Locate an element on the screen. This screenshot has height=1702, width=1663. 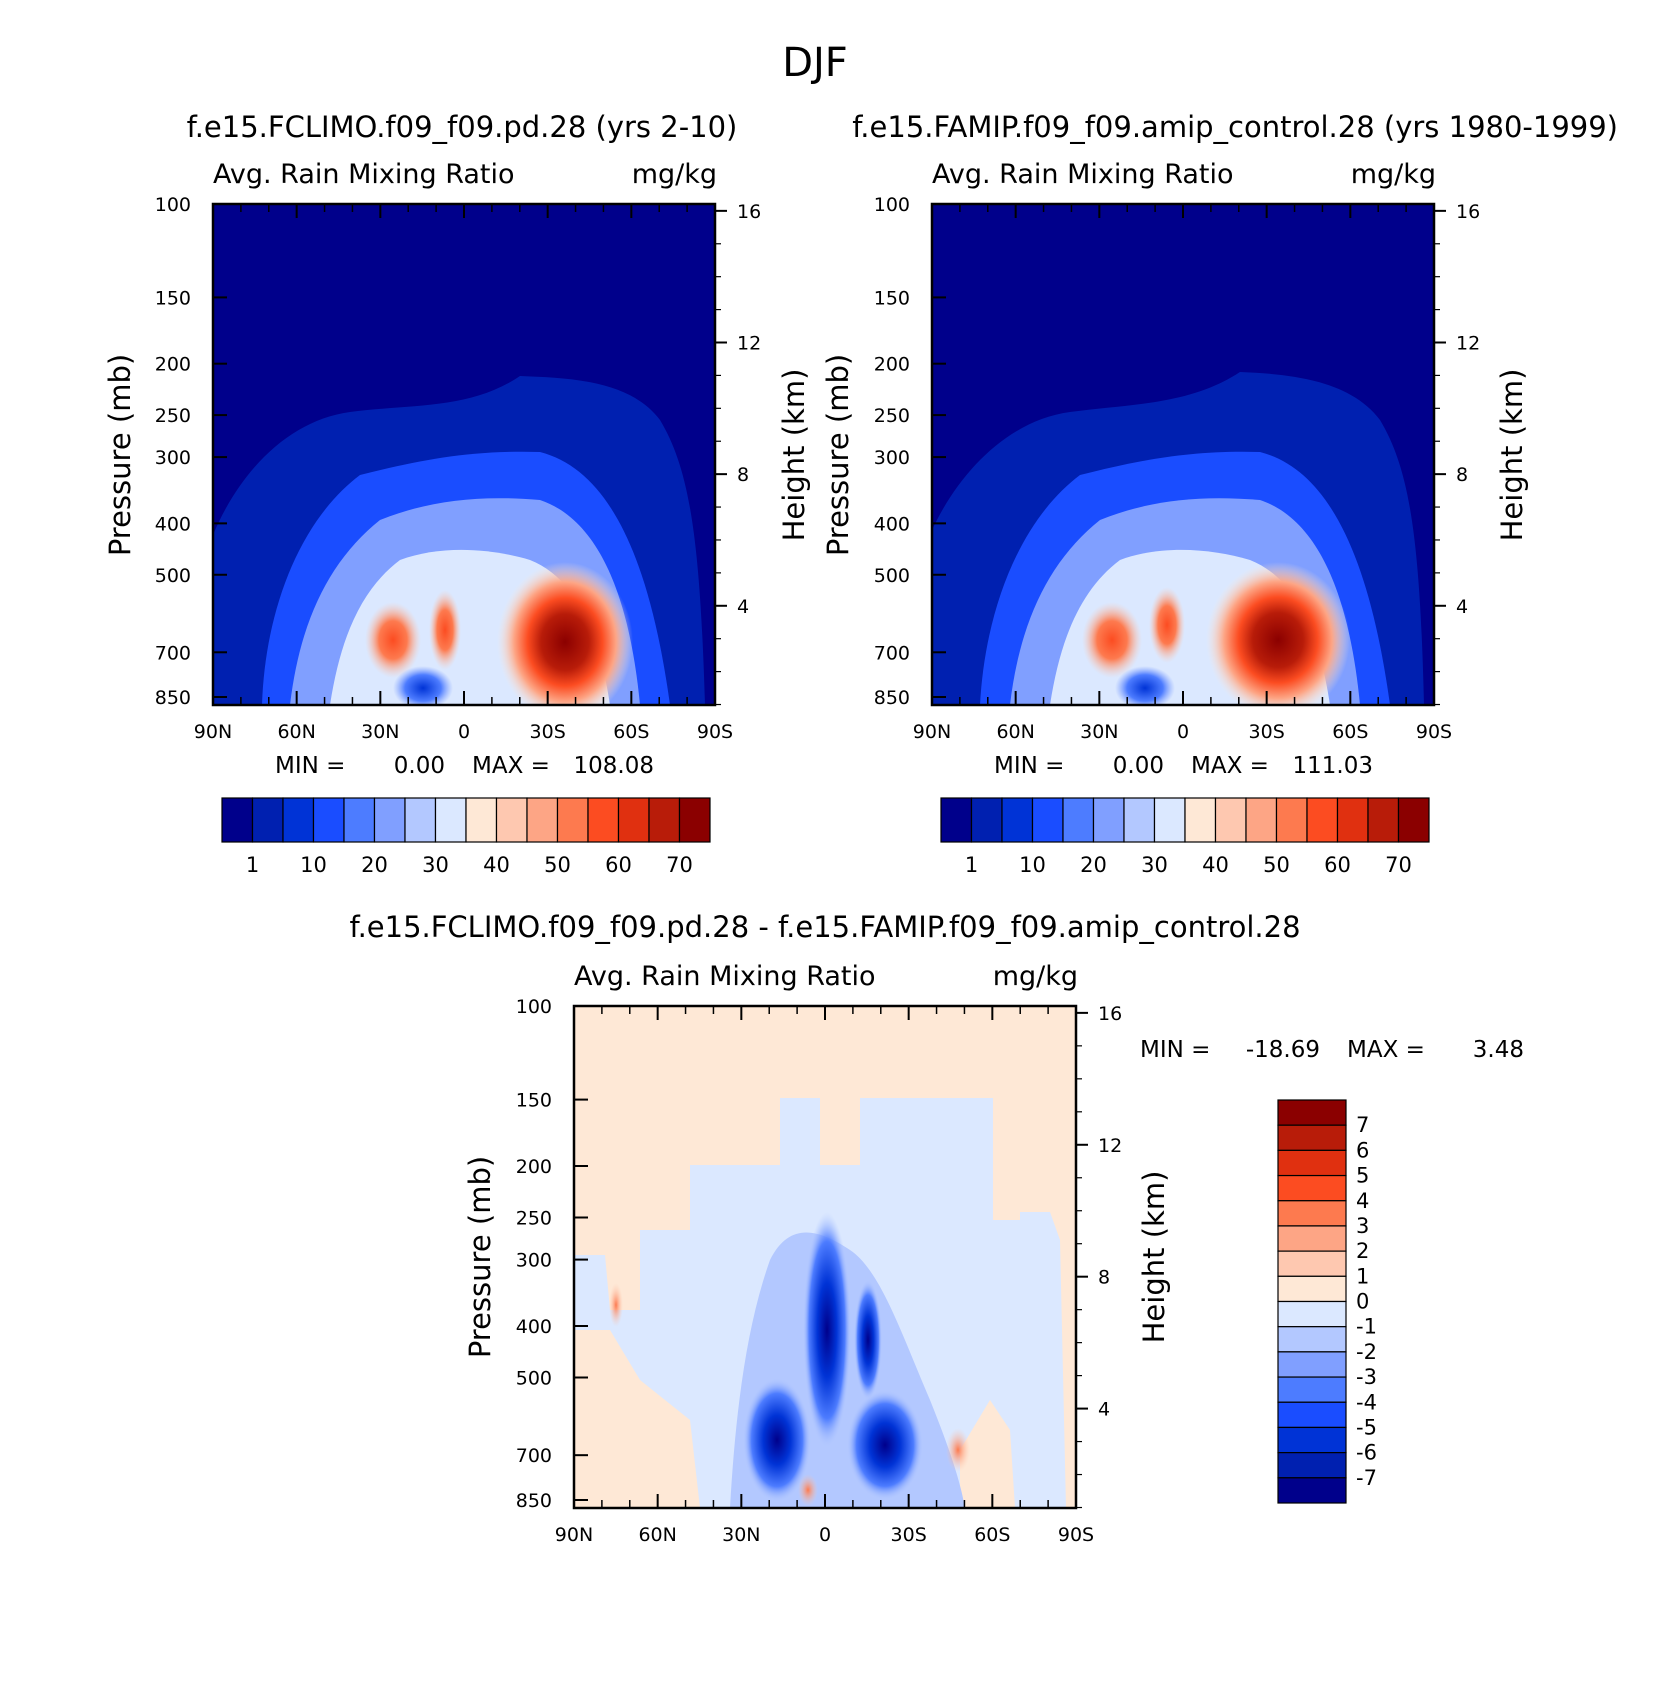
colorbar-label: 20 is located at coordinates (1093, 865).